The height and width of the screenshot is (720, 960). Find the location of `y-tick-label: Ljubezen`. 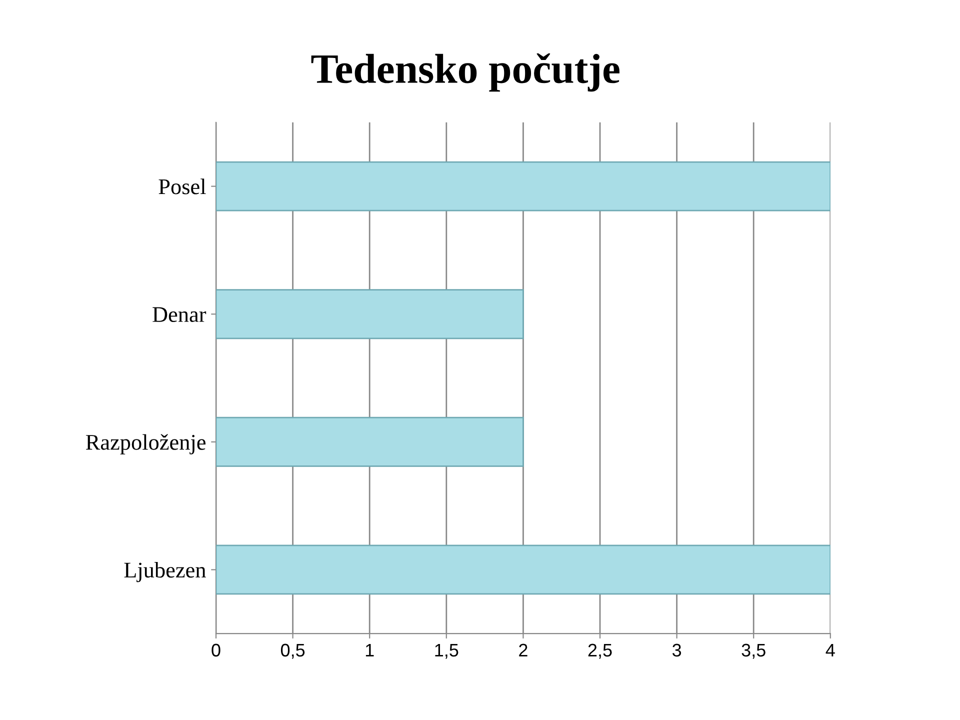

y-tick-label: Ljubezen is located at coordinates (165, 572).